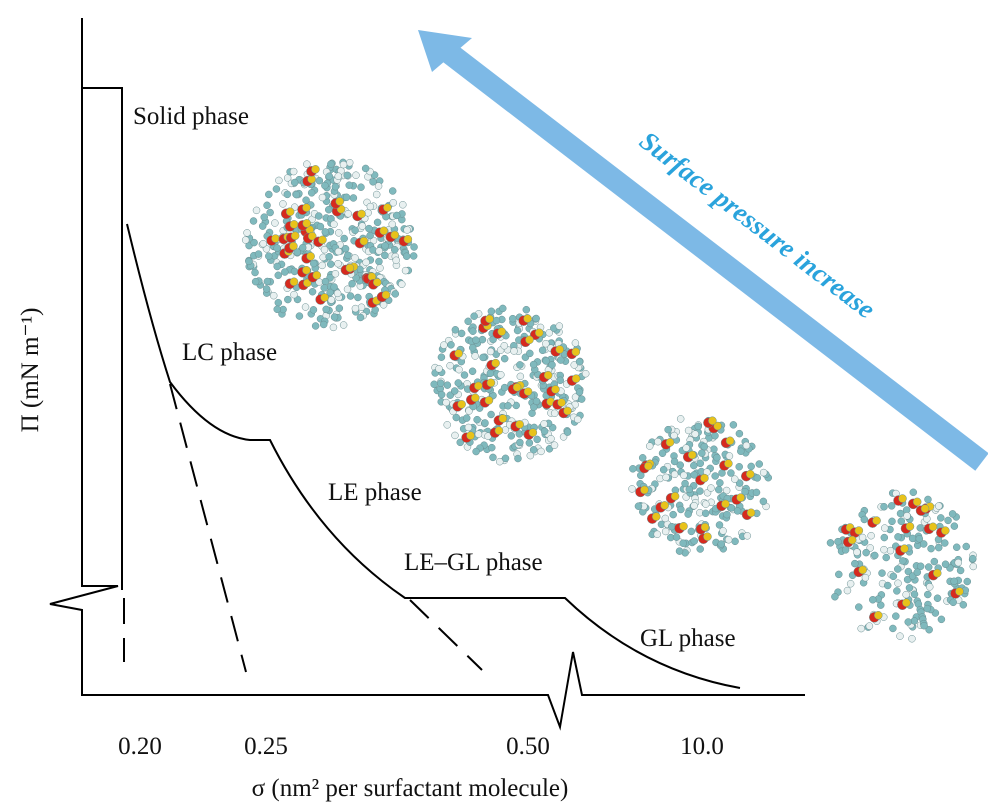  What do you see at coordinates (102, 338) in the screenshot?
I see `solid-curve` at bounding box center [102, 338].